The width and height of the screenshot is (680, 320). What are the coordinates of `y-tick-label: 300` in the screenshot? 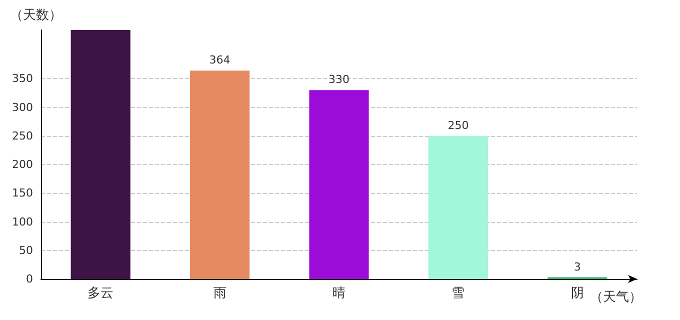 It's located at (22, 107).